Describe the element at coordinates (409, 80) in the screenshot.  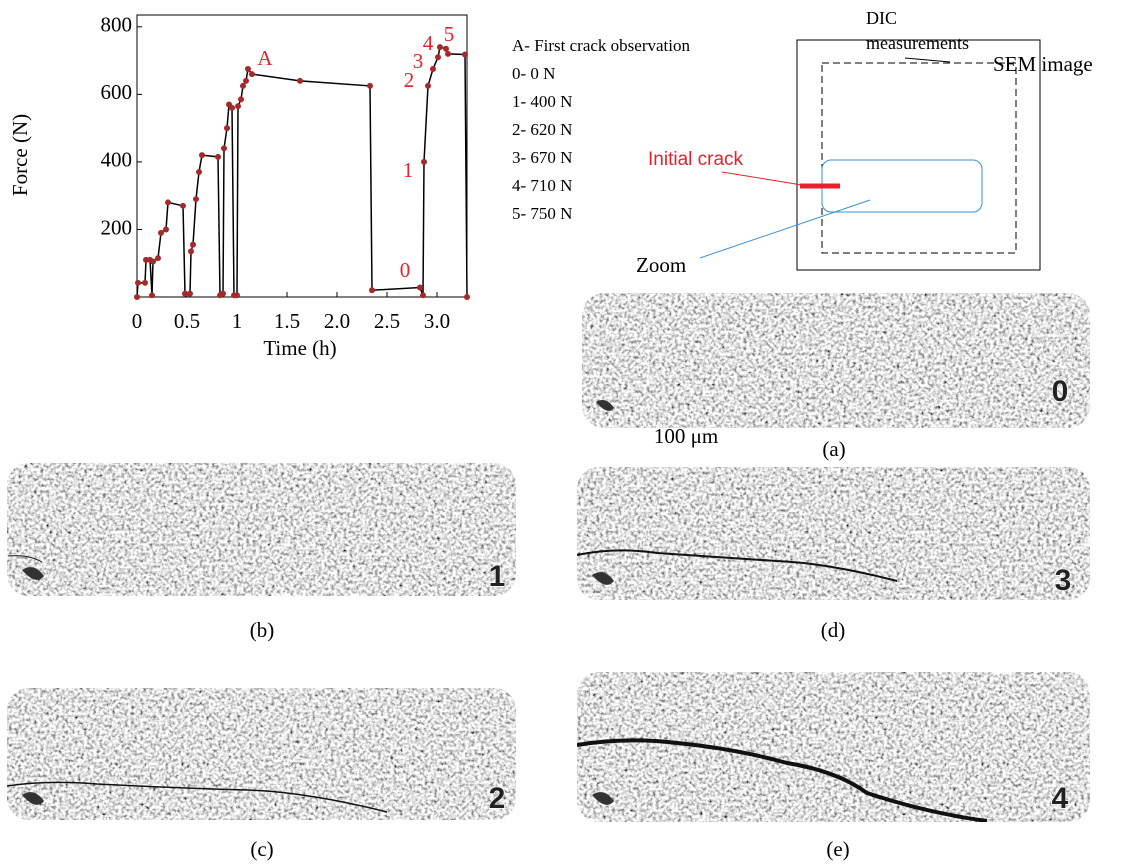
I see `annotation: 2` at that location.